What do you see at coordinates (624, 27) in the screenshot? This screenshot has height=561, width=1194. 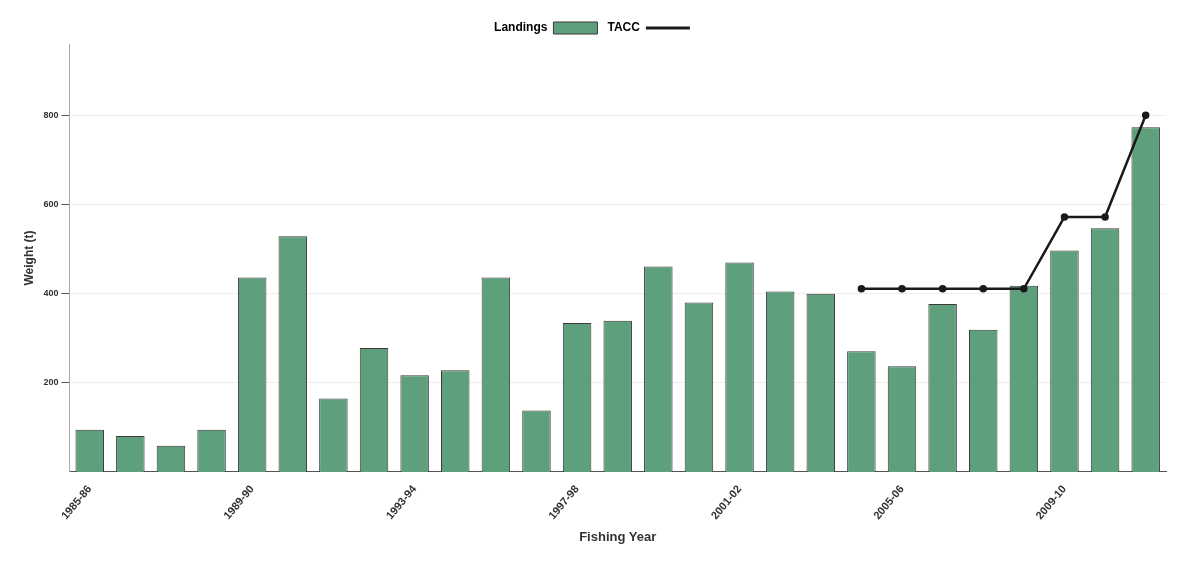 I see `legend-label: TACC` at bounding box center [624, 27].